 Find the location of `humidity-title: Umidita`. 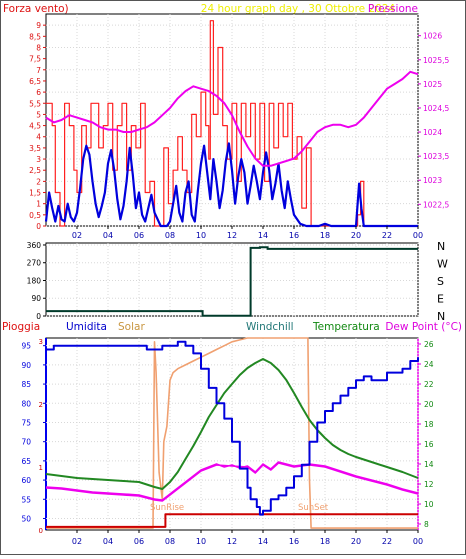

humidity-title: Umidita is located at coordinates (86, 327).